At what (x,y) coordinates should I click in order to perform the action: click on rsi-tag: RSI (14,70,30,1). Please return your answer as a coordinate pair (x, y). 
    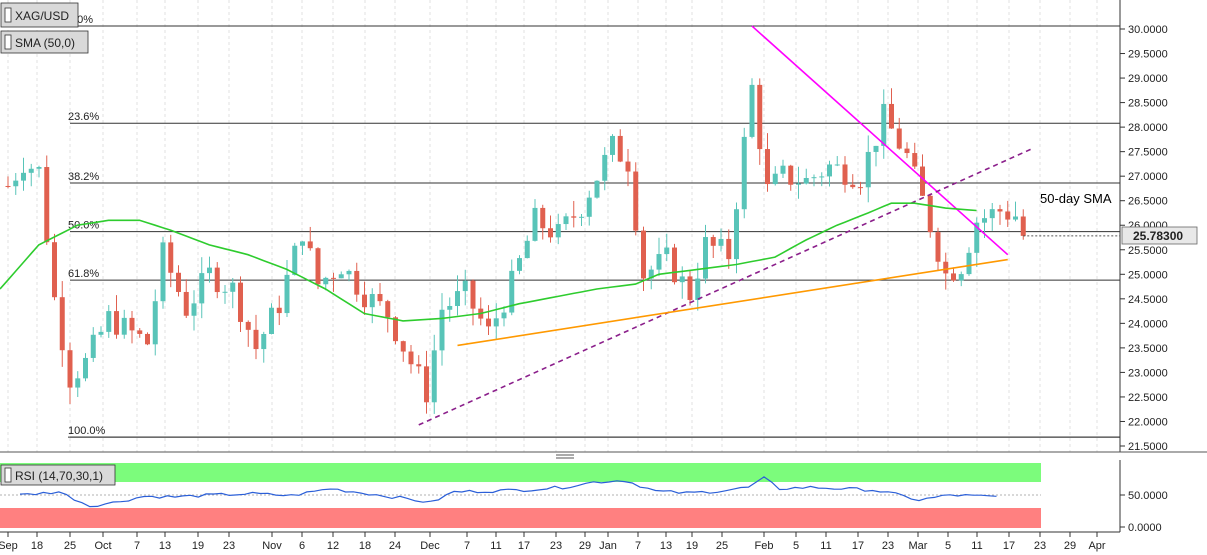
    Looking at the image, I should click on (58, 475).